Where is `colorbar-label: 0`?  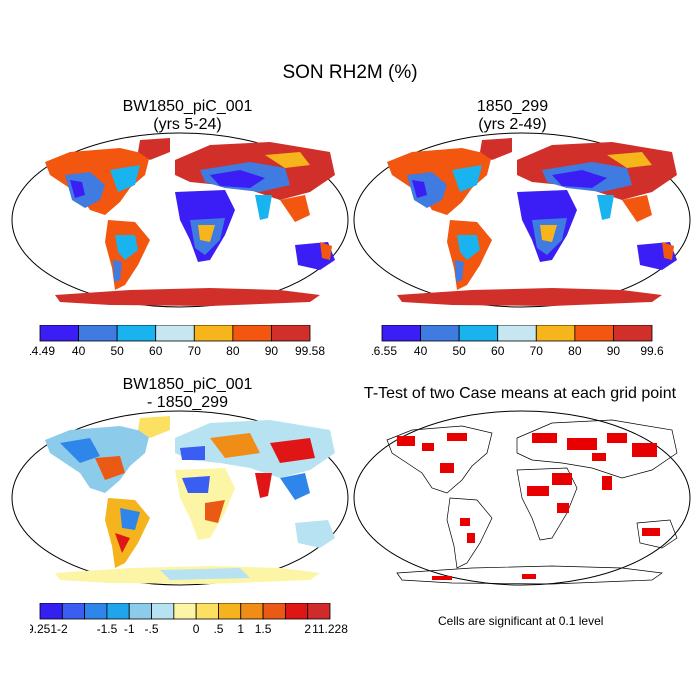
colorbar-label: 0 is located at coordinates (196, 629).